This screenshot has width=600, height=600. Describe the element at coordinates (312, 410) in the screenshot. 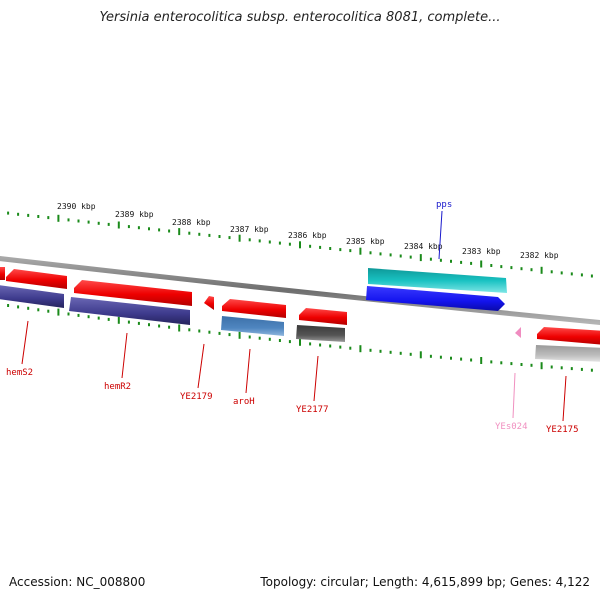

I see `gene-label-YE2177: YE2177` at that location.